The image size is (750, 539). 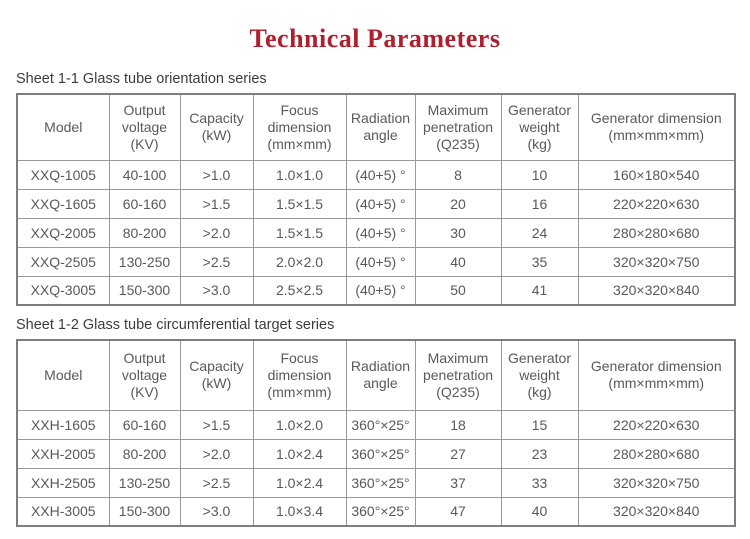 I want to click on cell-col-0: XXQ-1605, so click(x=63, y=203).